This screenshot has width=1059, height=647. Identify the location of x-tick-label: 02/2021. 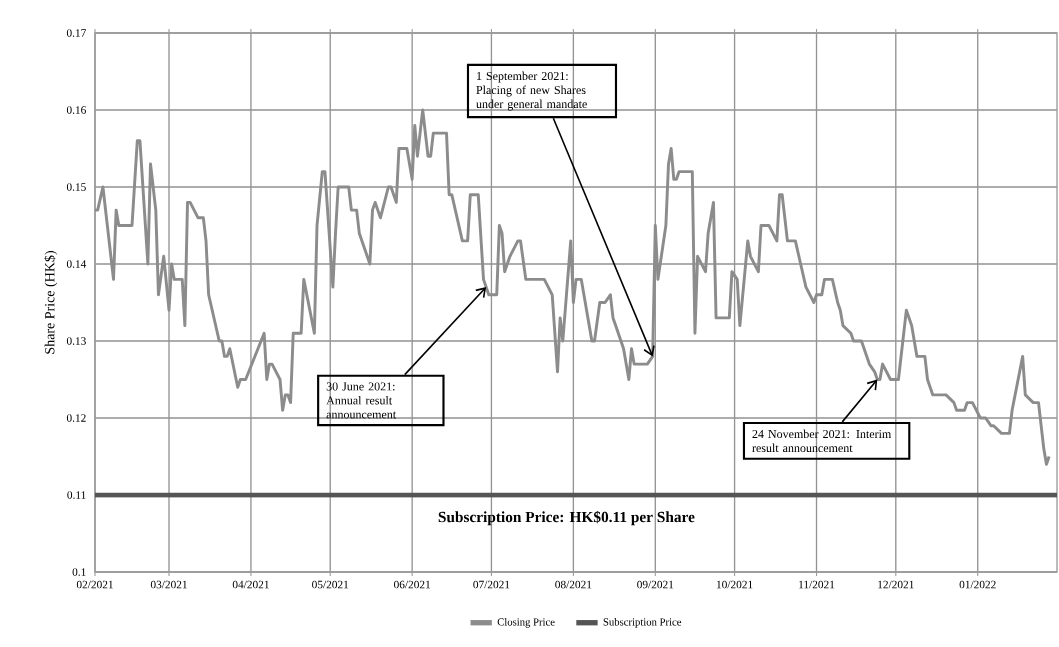
(94, 584).